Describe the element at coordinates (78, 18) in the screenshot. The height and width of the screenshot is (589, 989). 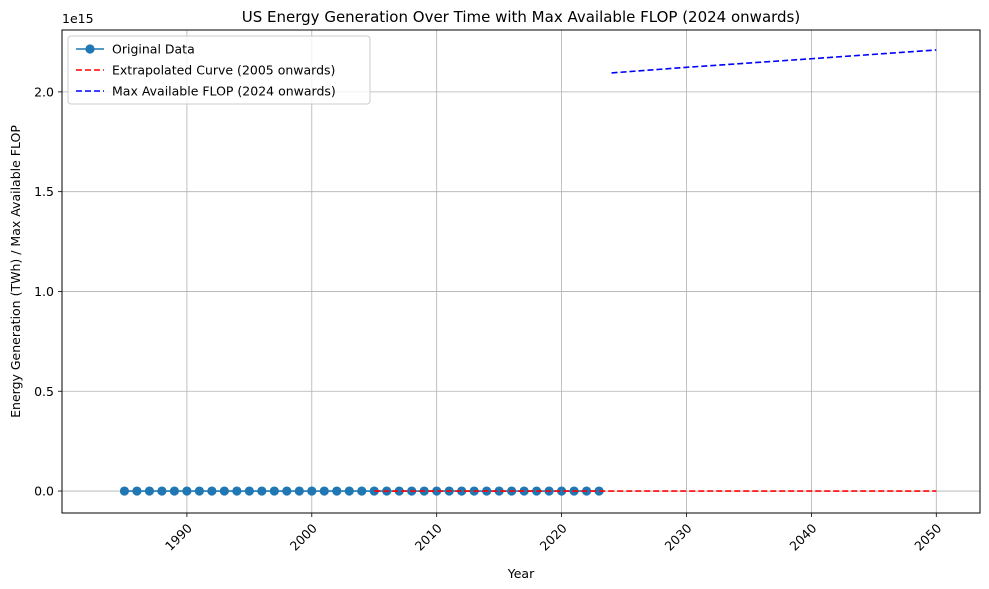
I see `y-offset-label: 1e15` at that location.